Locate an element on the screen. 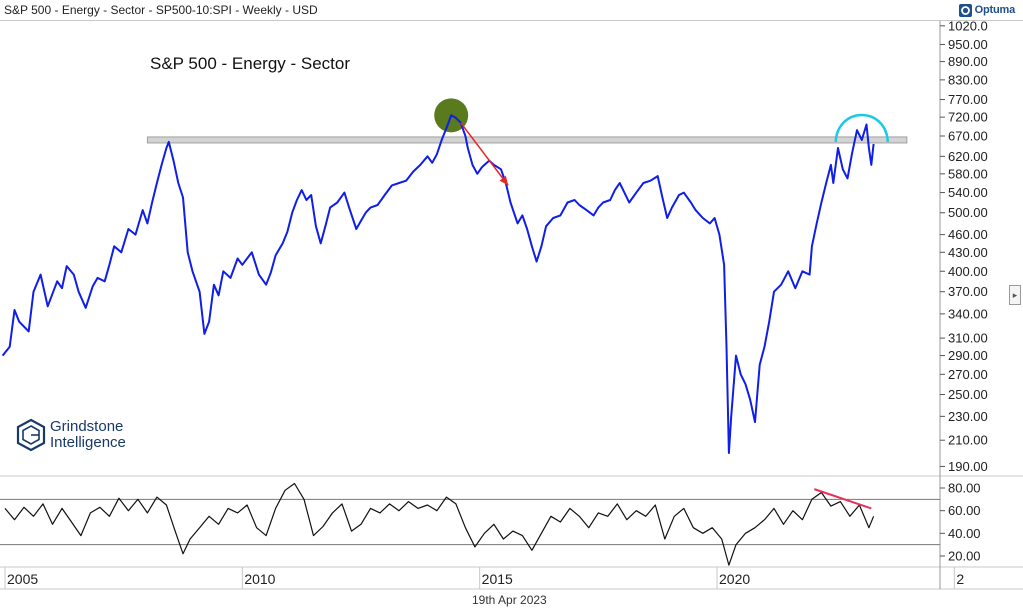  chart-title: S&P 500 - Energy - Sector is located at coordinates (250, 63).